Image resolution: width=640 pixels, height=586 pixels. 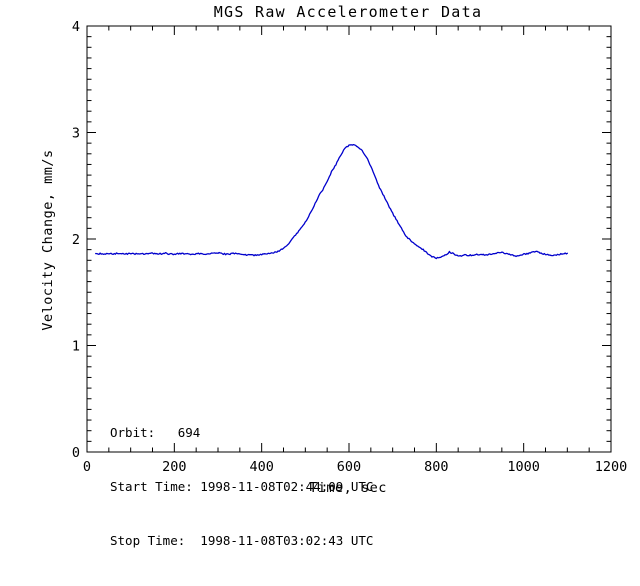 I want to click on annotation-stop-time: Stop Time: 1998-11-08T03:02:43 UTC, so click(x=242, y=540).